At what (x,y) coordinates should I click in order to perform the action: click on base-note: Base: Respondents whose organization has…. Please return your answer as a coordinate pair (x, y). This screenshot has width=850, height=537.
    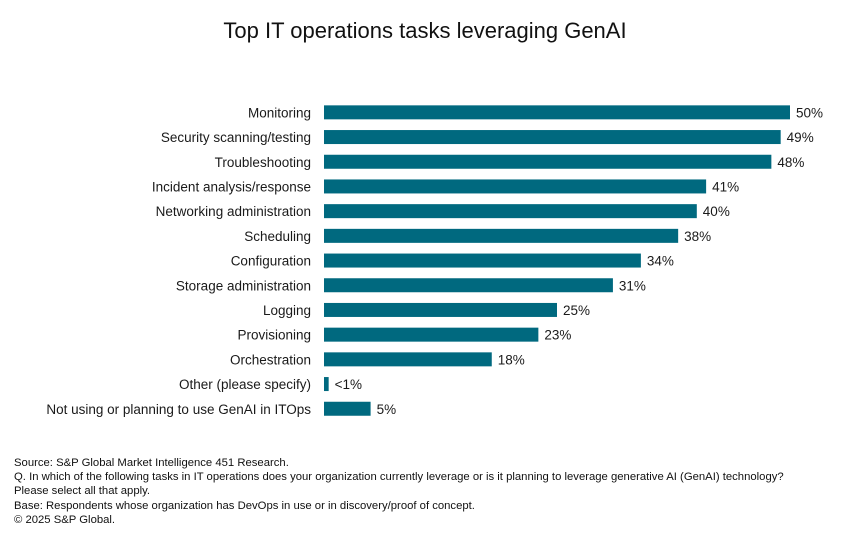
    Looking at the image, I should click on (244, 505).